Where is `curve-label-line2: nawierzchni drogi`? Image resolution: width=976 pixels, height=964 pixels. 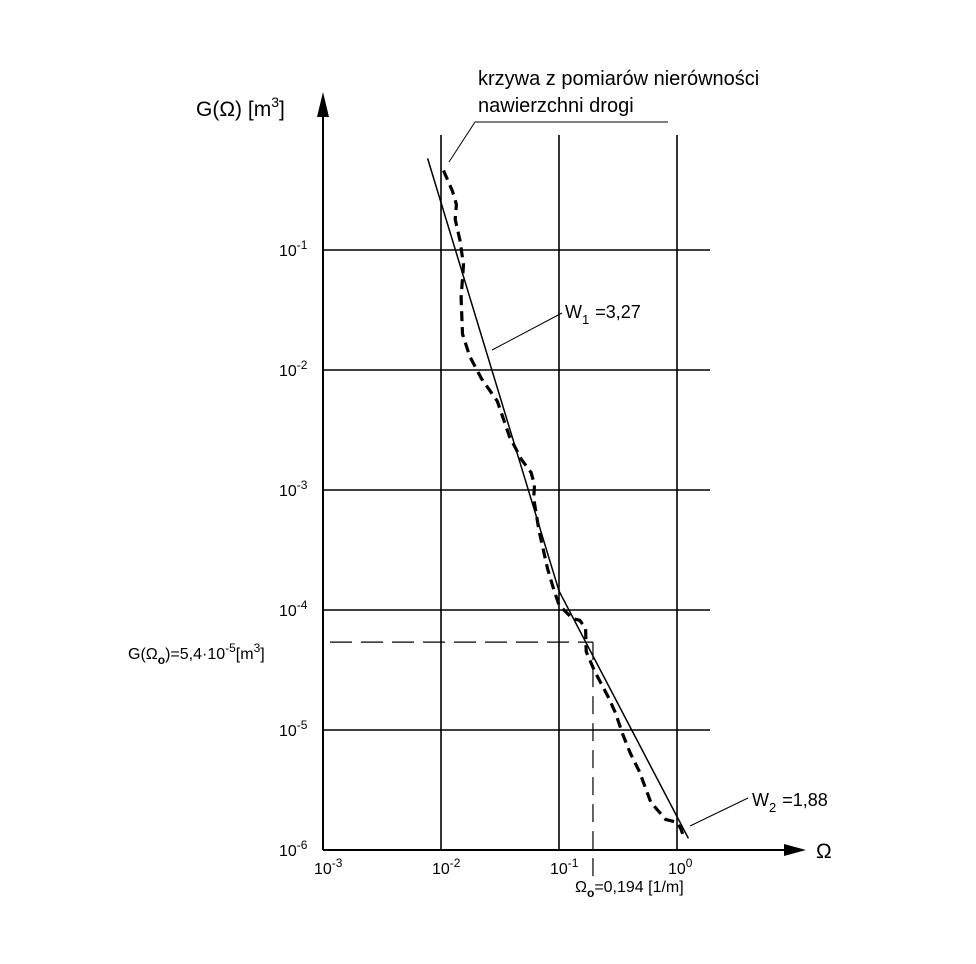 curve-label-line2: nawierzchni drogi is located at coordinates (556, 106).